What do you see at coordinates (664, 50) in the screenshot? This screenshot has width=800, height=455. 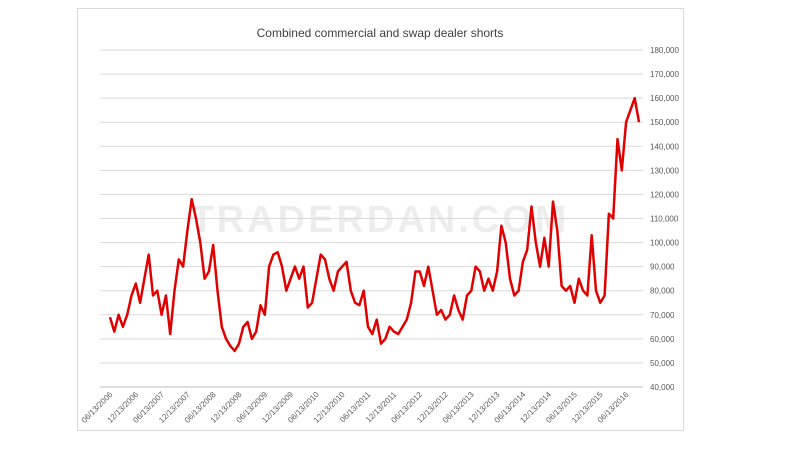 I see `y-tick-label: 180,000` at bounding box center [664, 50].